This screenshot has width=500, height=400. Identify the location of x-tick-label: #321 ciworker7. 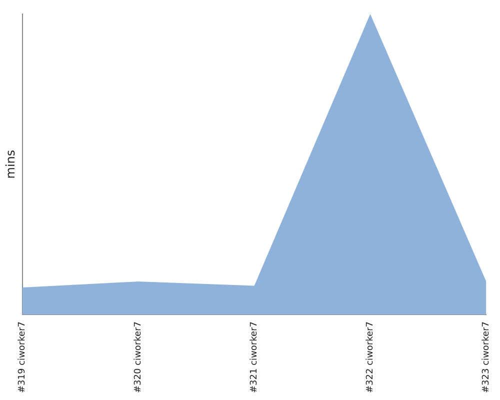
(255, 357).